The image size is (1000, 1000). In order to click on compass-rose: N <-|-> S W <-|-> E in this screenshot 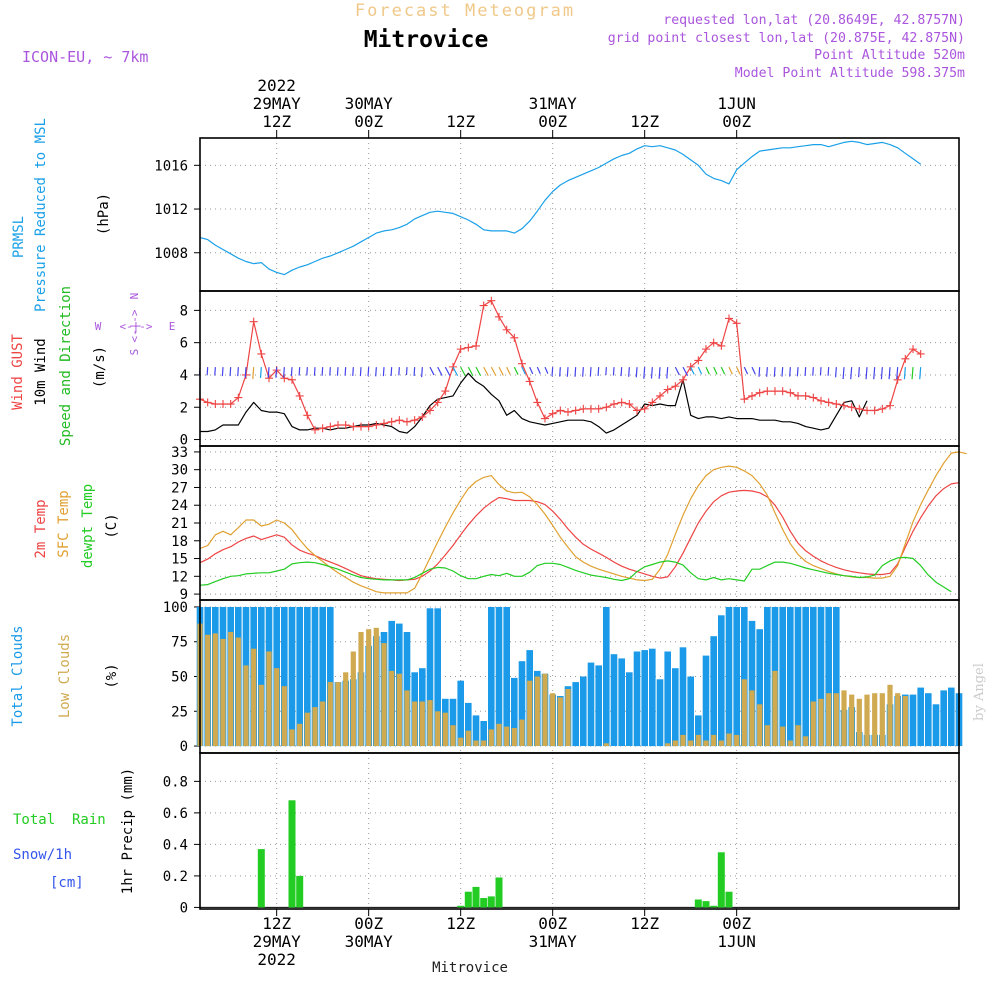, I will do `click(135, 324)`.